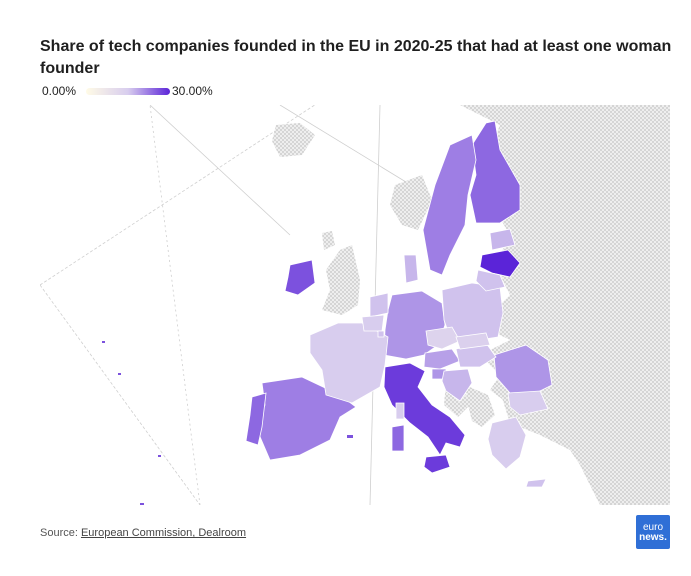  Describe the element at coordinates (163, 533) in the screenshot. I see `source-link: European Commission, Dealroom` at that location.